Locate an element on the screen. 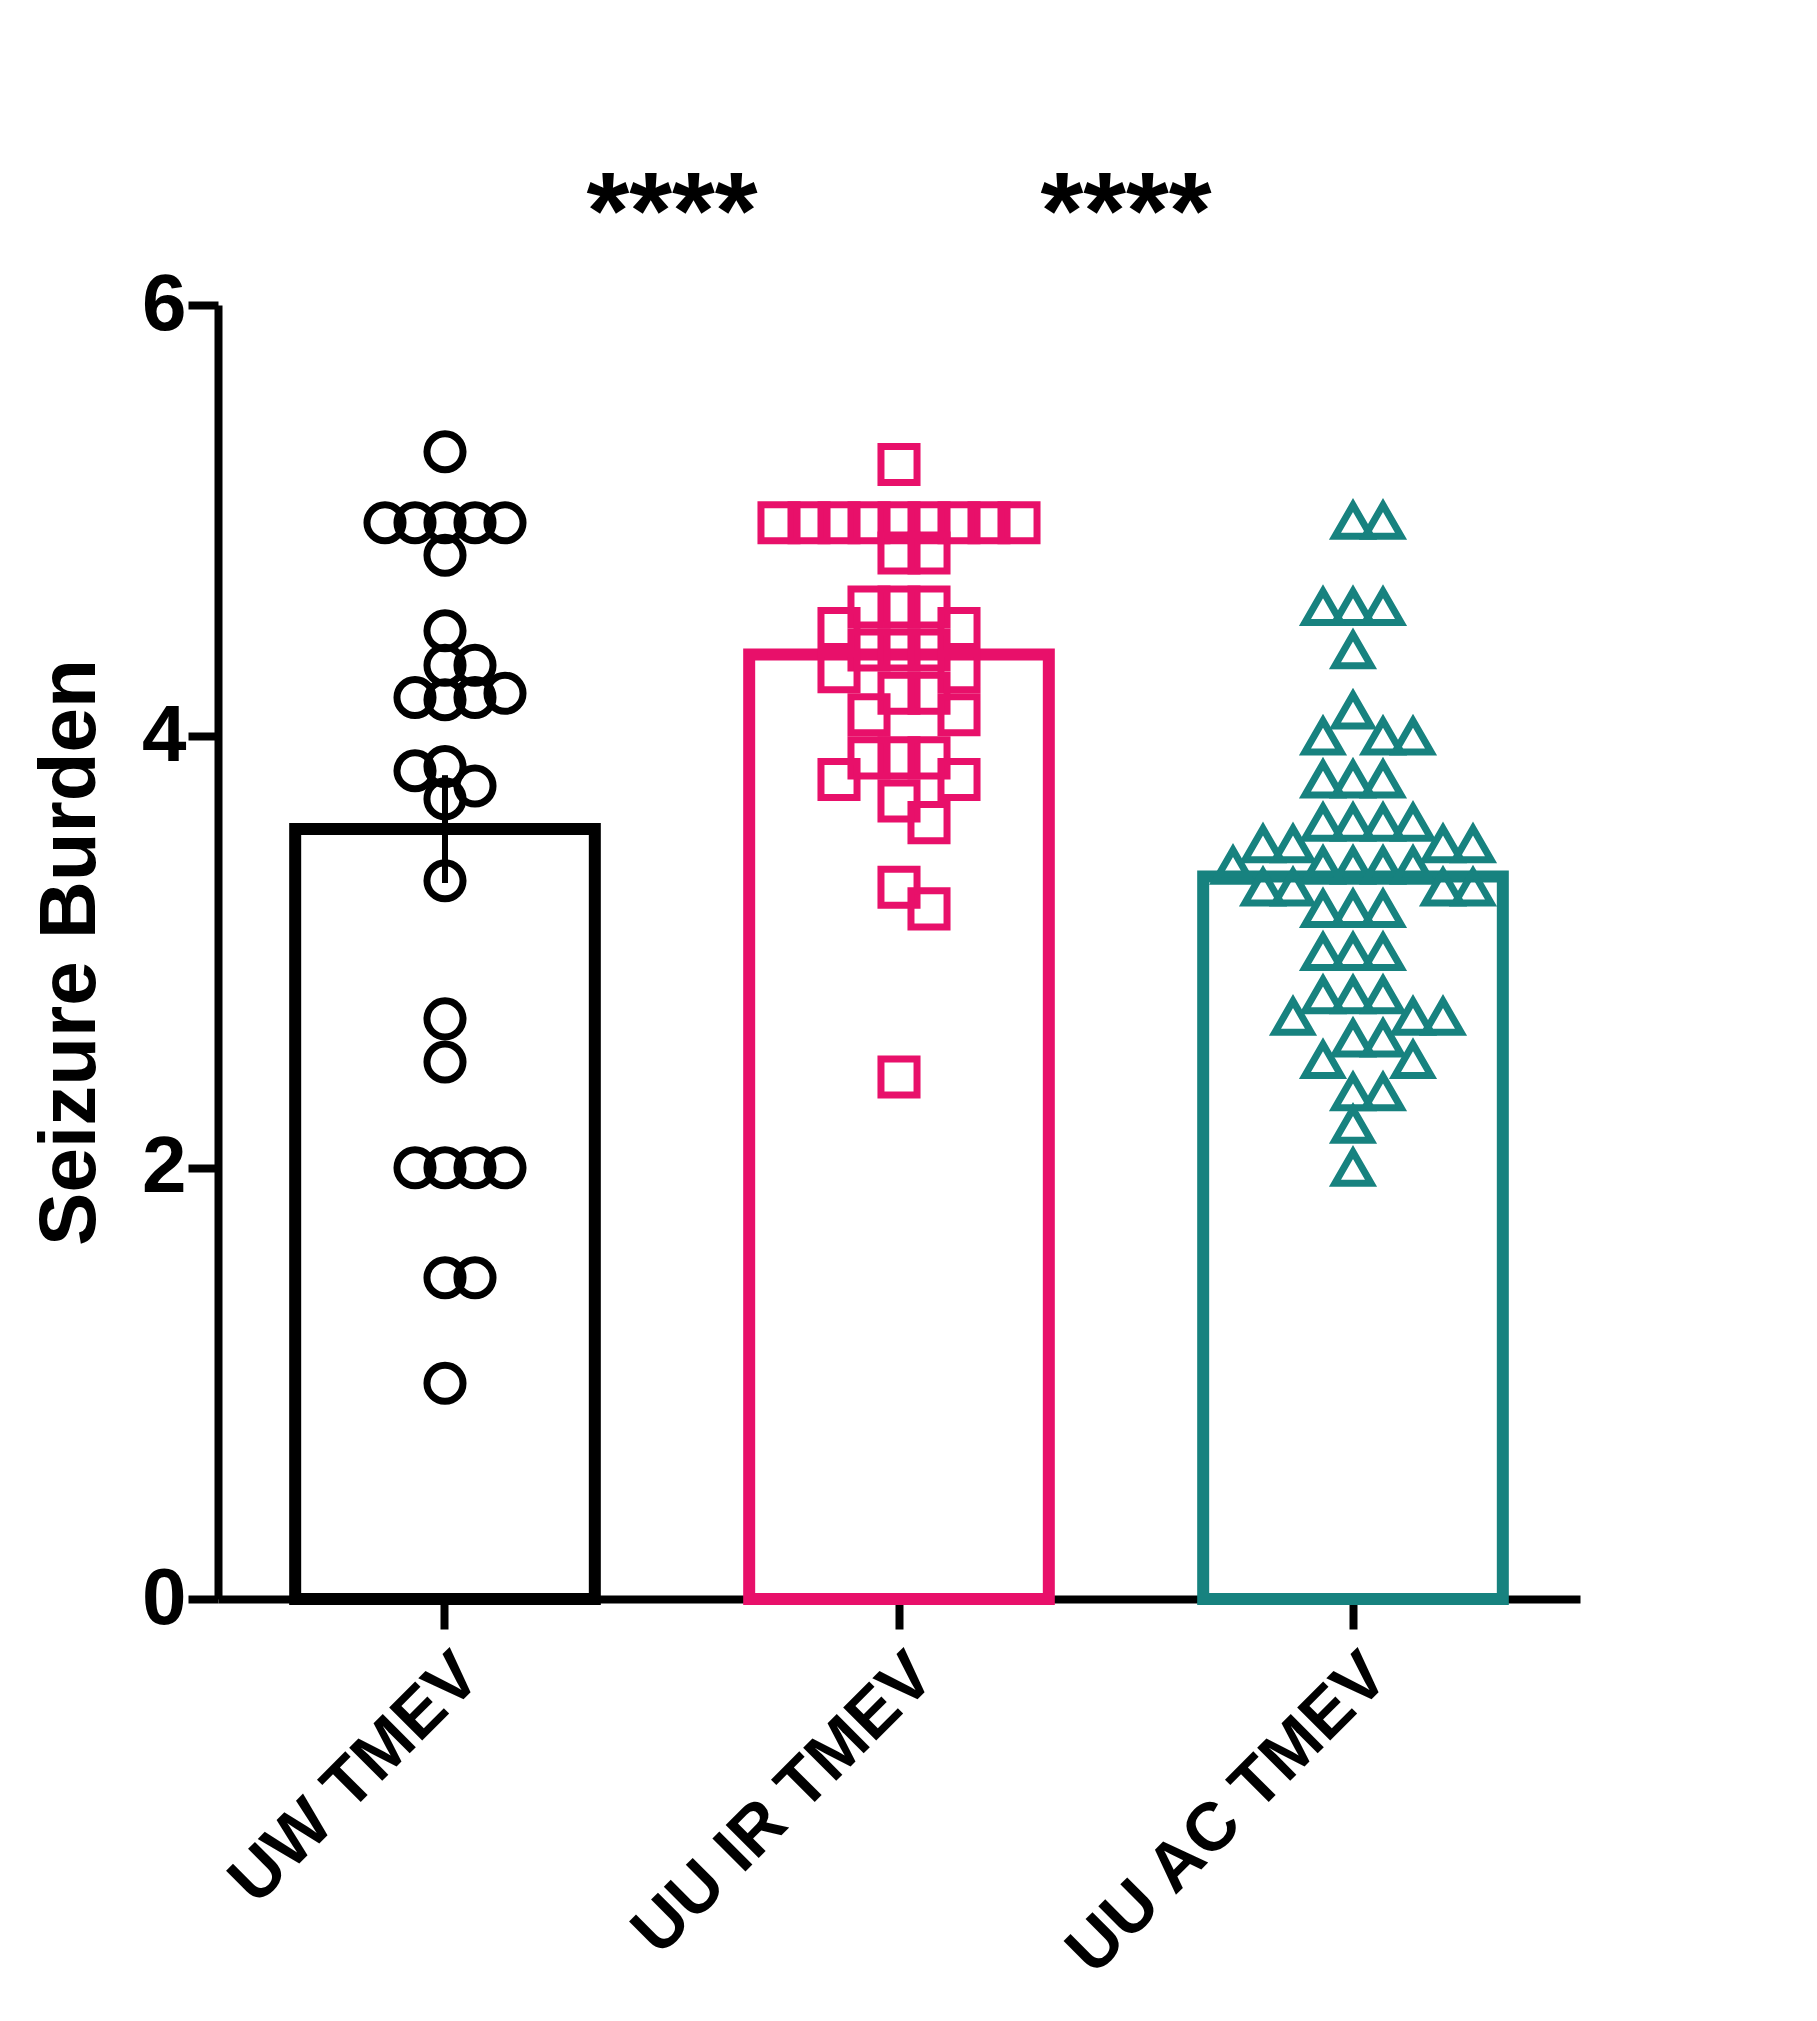 This screenshot has width=1817, height=2021. y-tick-label: 6 is located at coordinates (164, 302).